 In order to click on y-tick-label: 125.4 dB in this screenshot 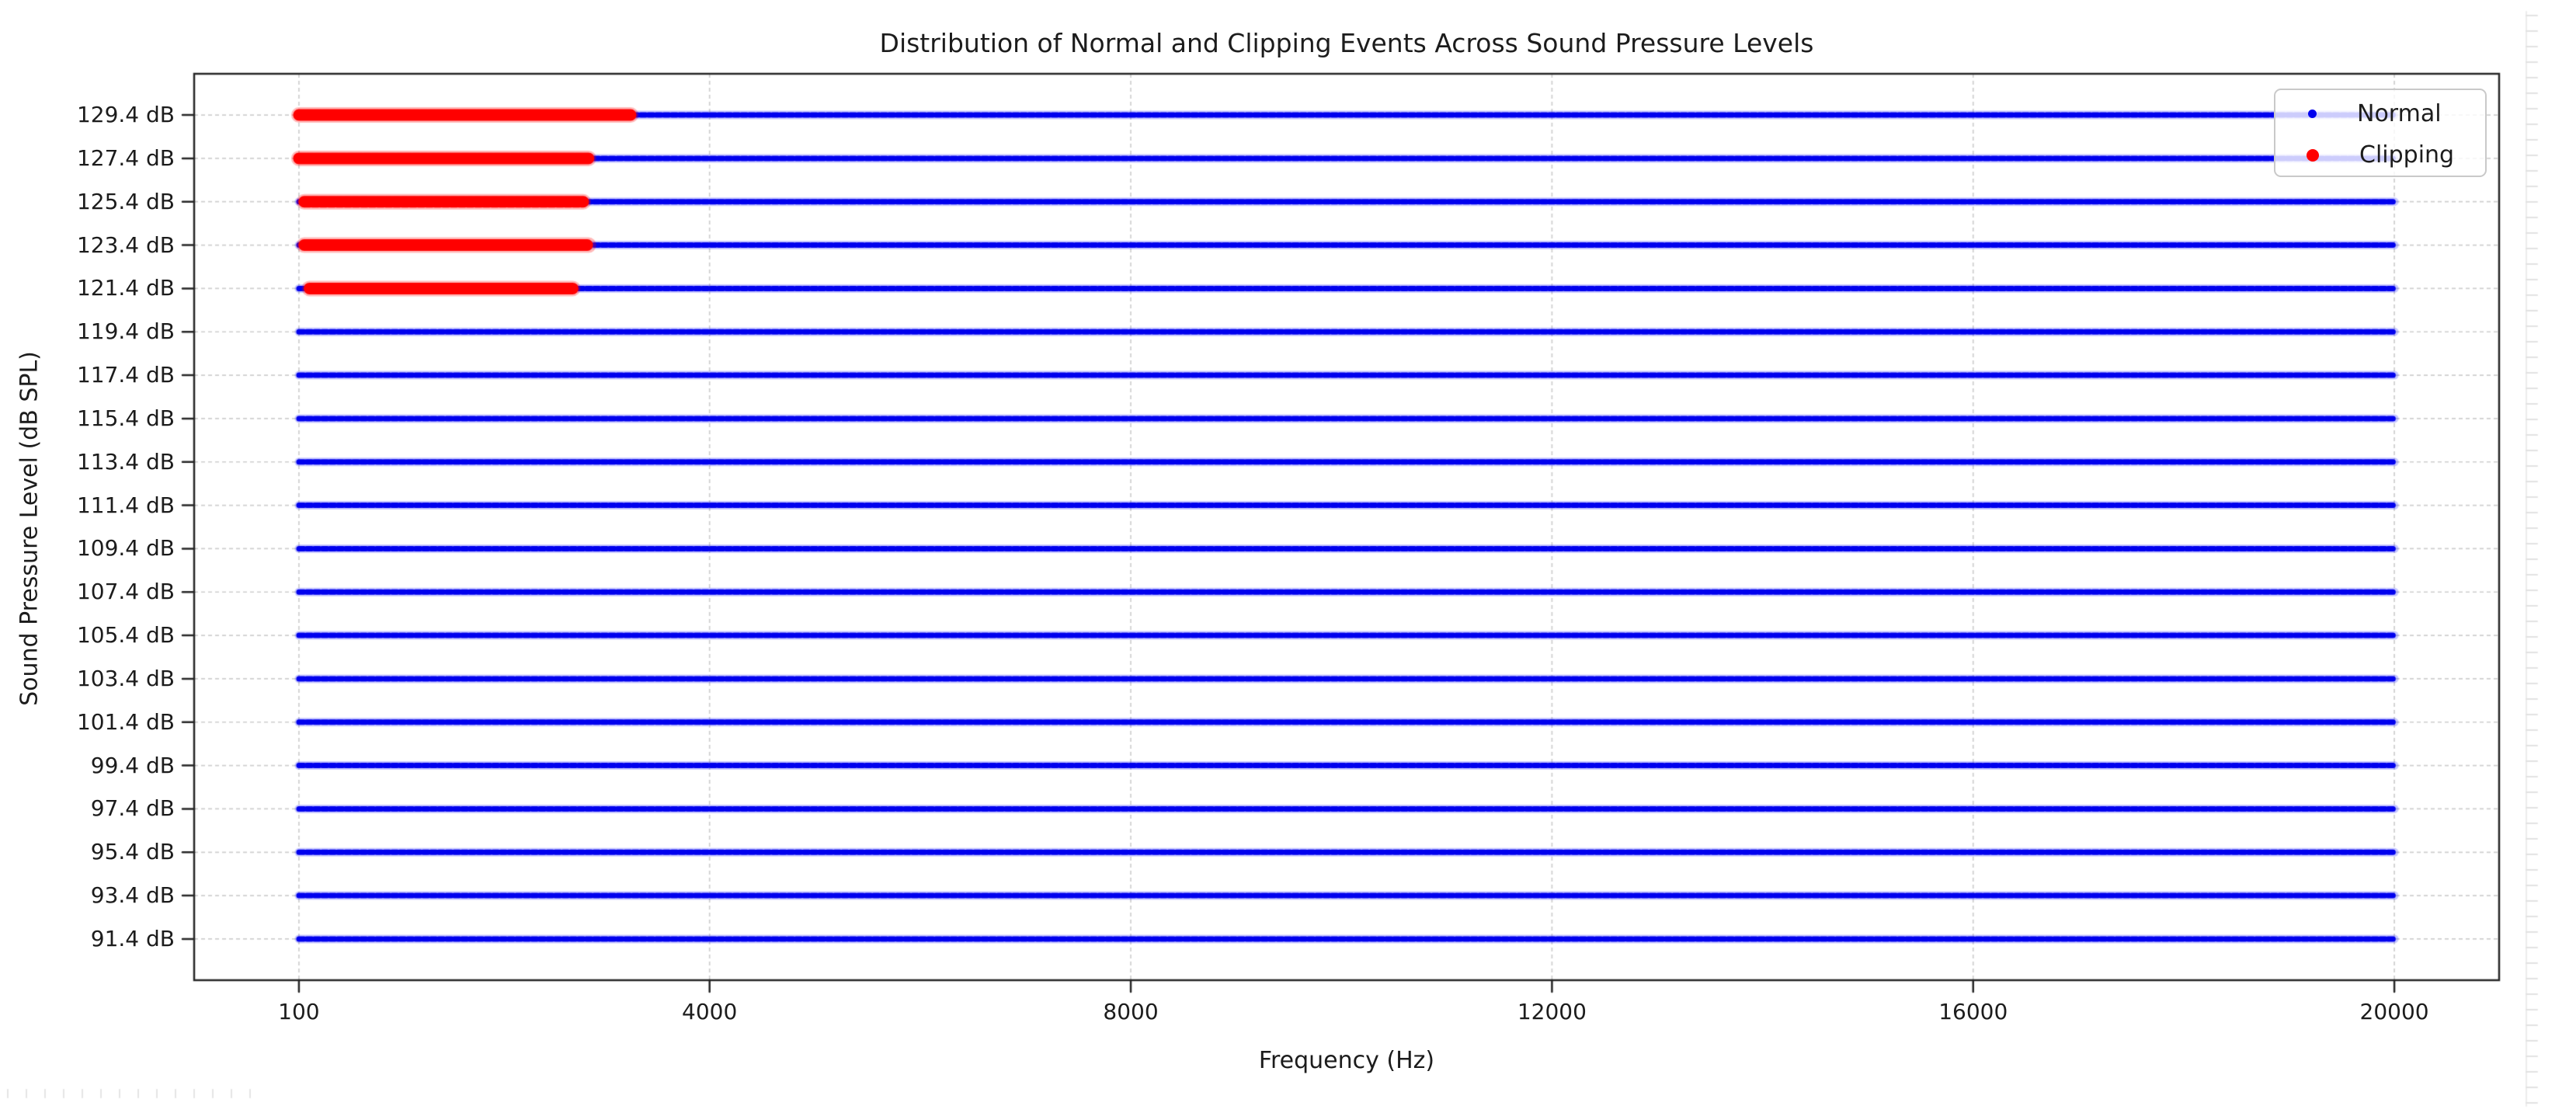, I will do `click(125, 201)`.